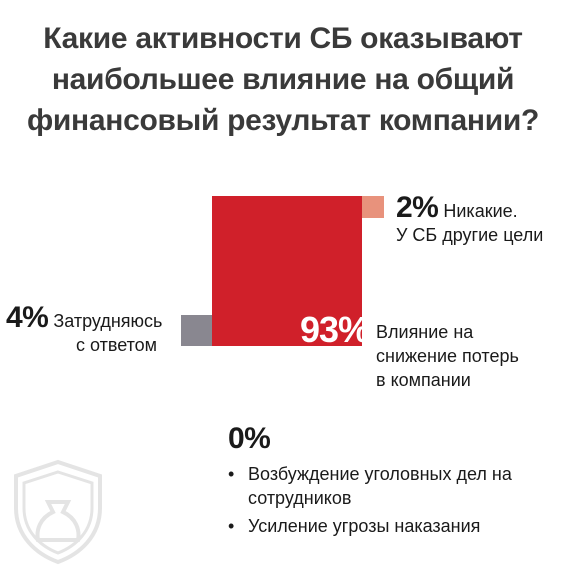 This screenshot has width=566, height=566. I want to click on list-item: • Усиление угрозы наказания, so click(393, 526).